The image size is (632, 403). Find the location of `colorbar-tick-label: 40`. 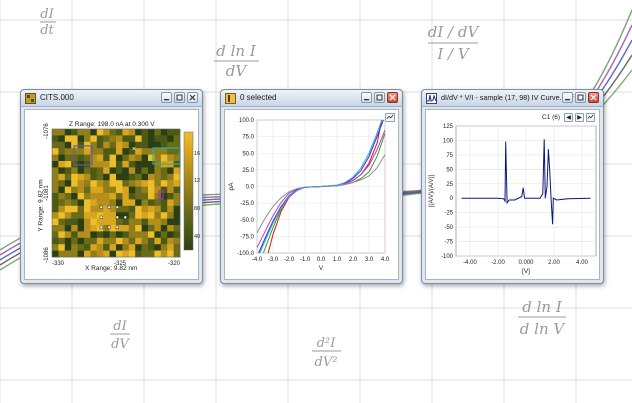

colorbar-tick-label: 40 is located at coordinates (197, 237).